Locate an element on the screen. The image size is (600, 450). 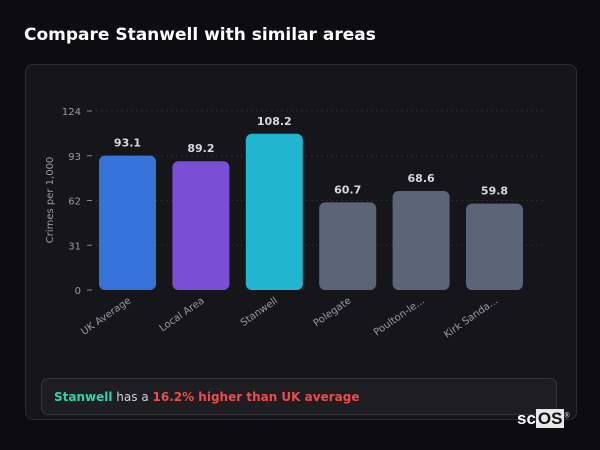
summary-text: has a is located at coordinates (132, 397).